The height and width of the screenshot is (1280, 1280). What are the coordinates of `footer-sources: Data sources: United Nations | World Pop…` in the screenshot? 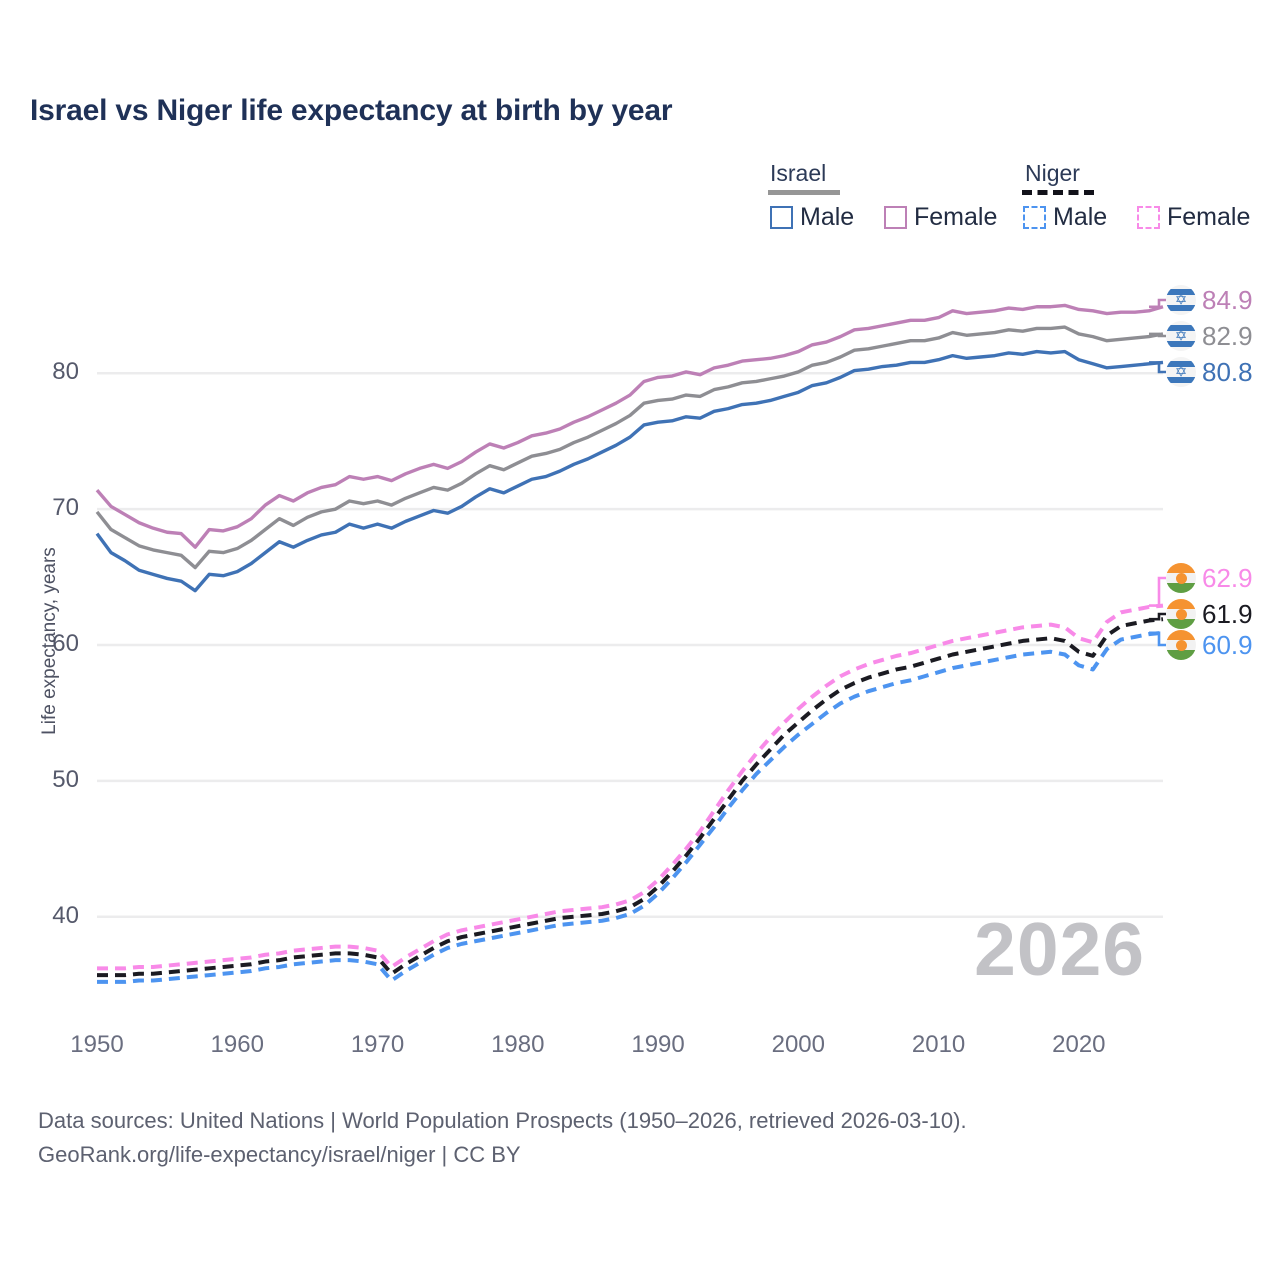 It's located at (502, 1138).